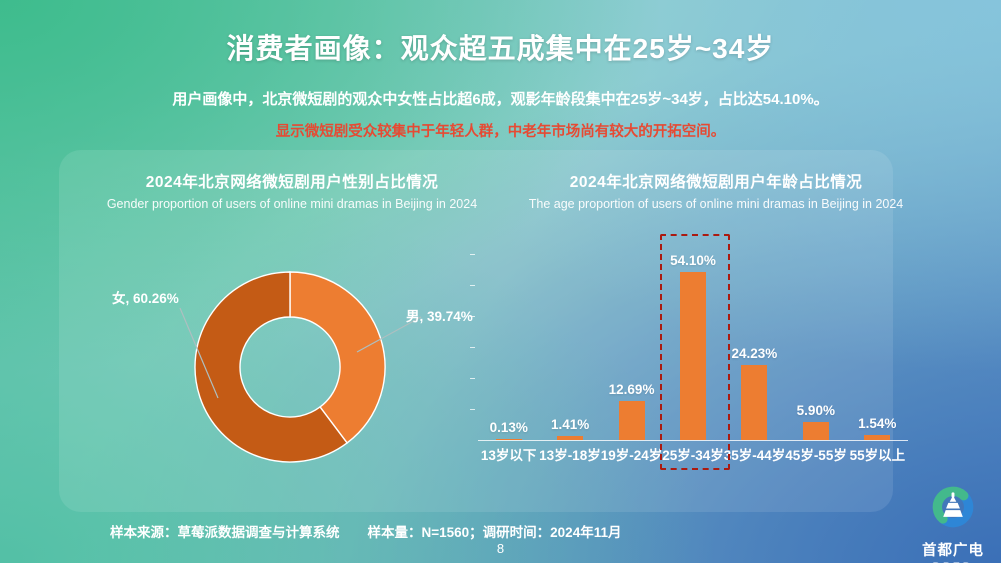  What do you see at coordinates (508, 427) in the screenshot?
I see `bar-value-label: 0.13%` at bounding box center [508, 427].